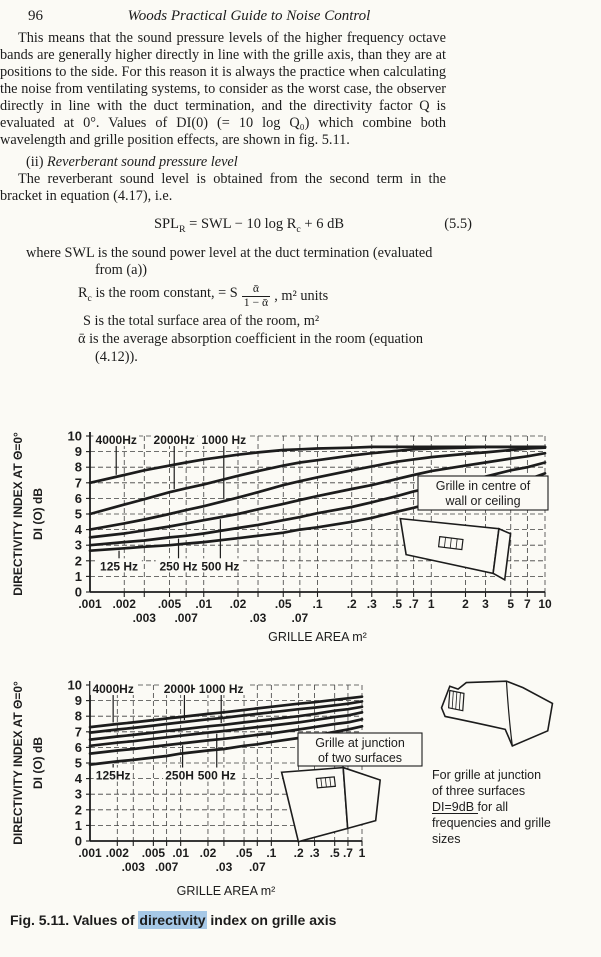  I want to click on caption-suffix: index on grille axis, so click(271, 920).